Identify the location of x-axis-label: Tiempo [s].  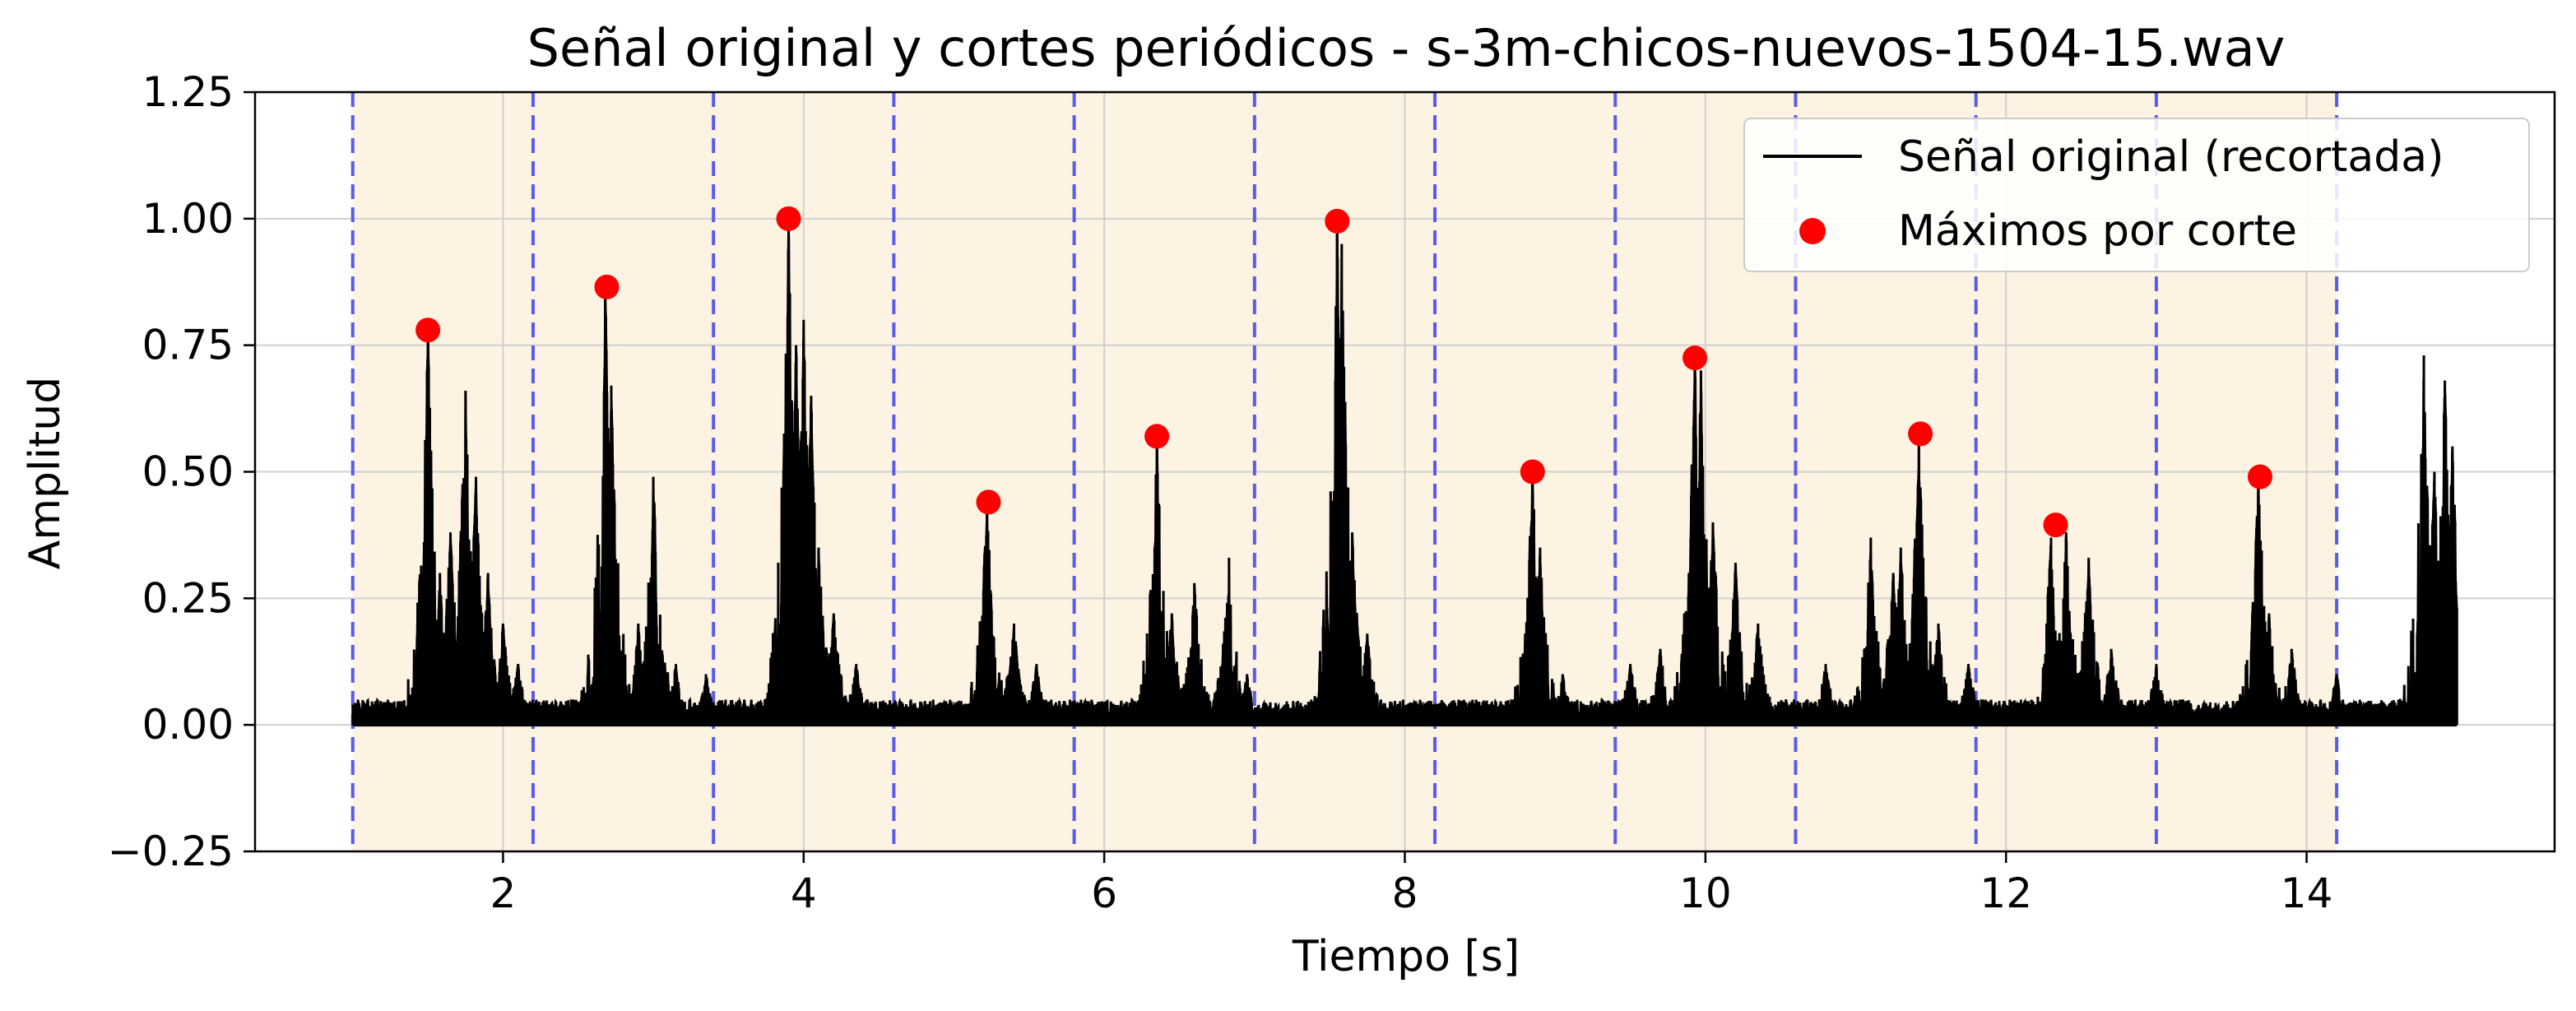
(1406, 956).